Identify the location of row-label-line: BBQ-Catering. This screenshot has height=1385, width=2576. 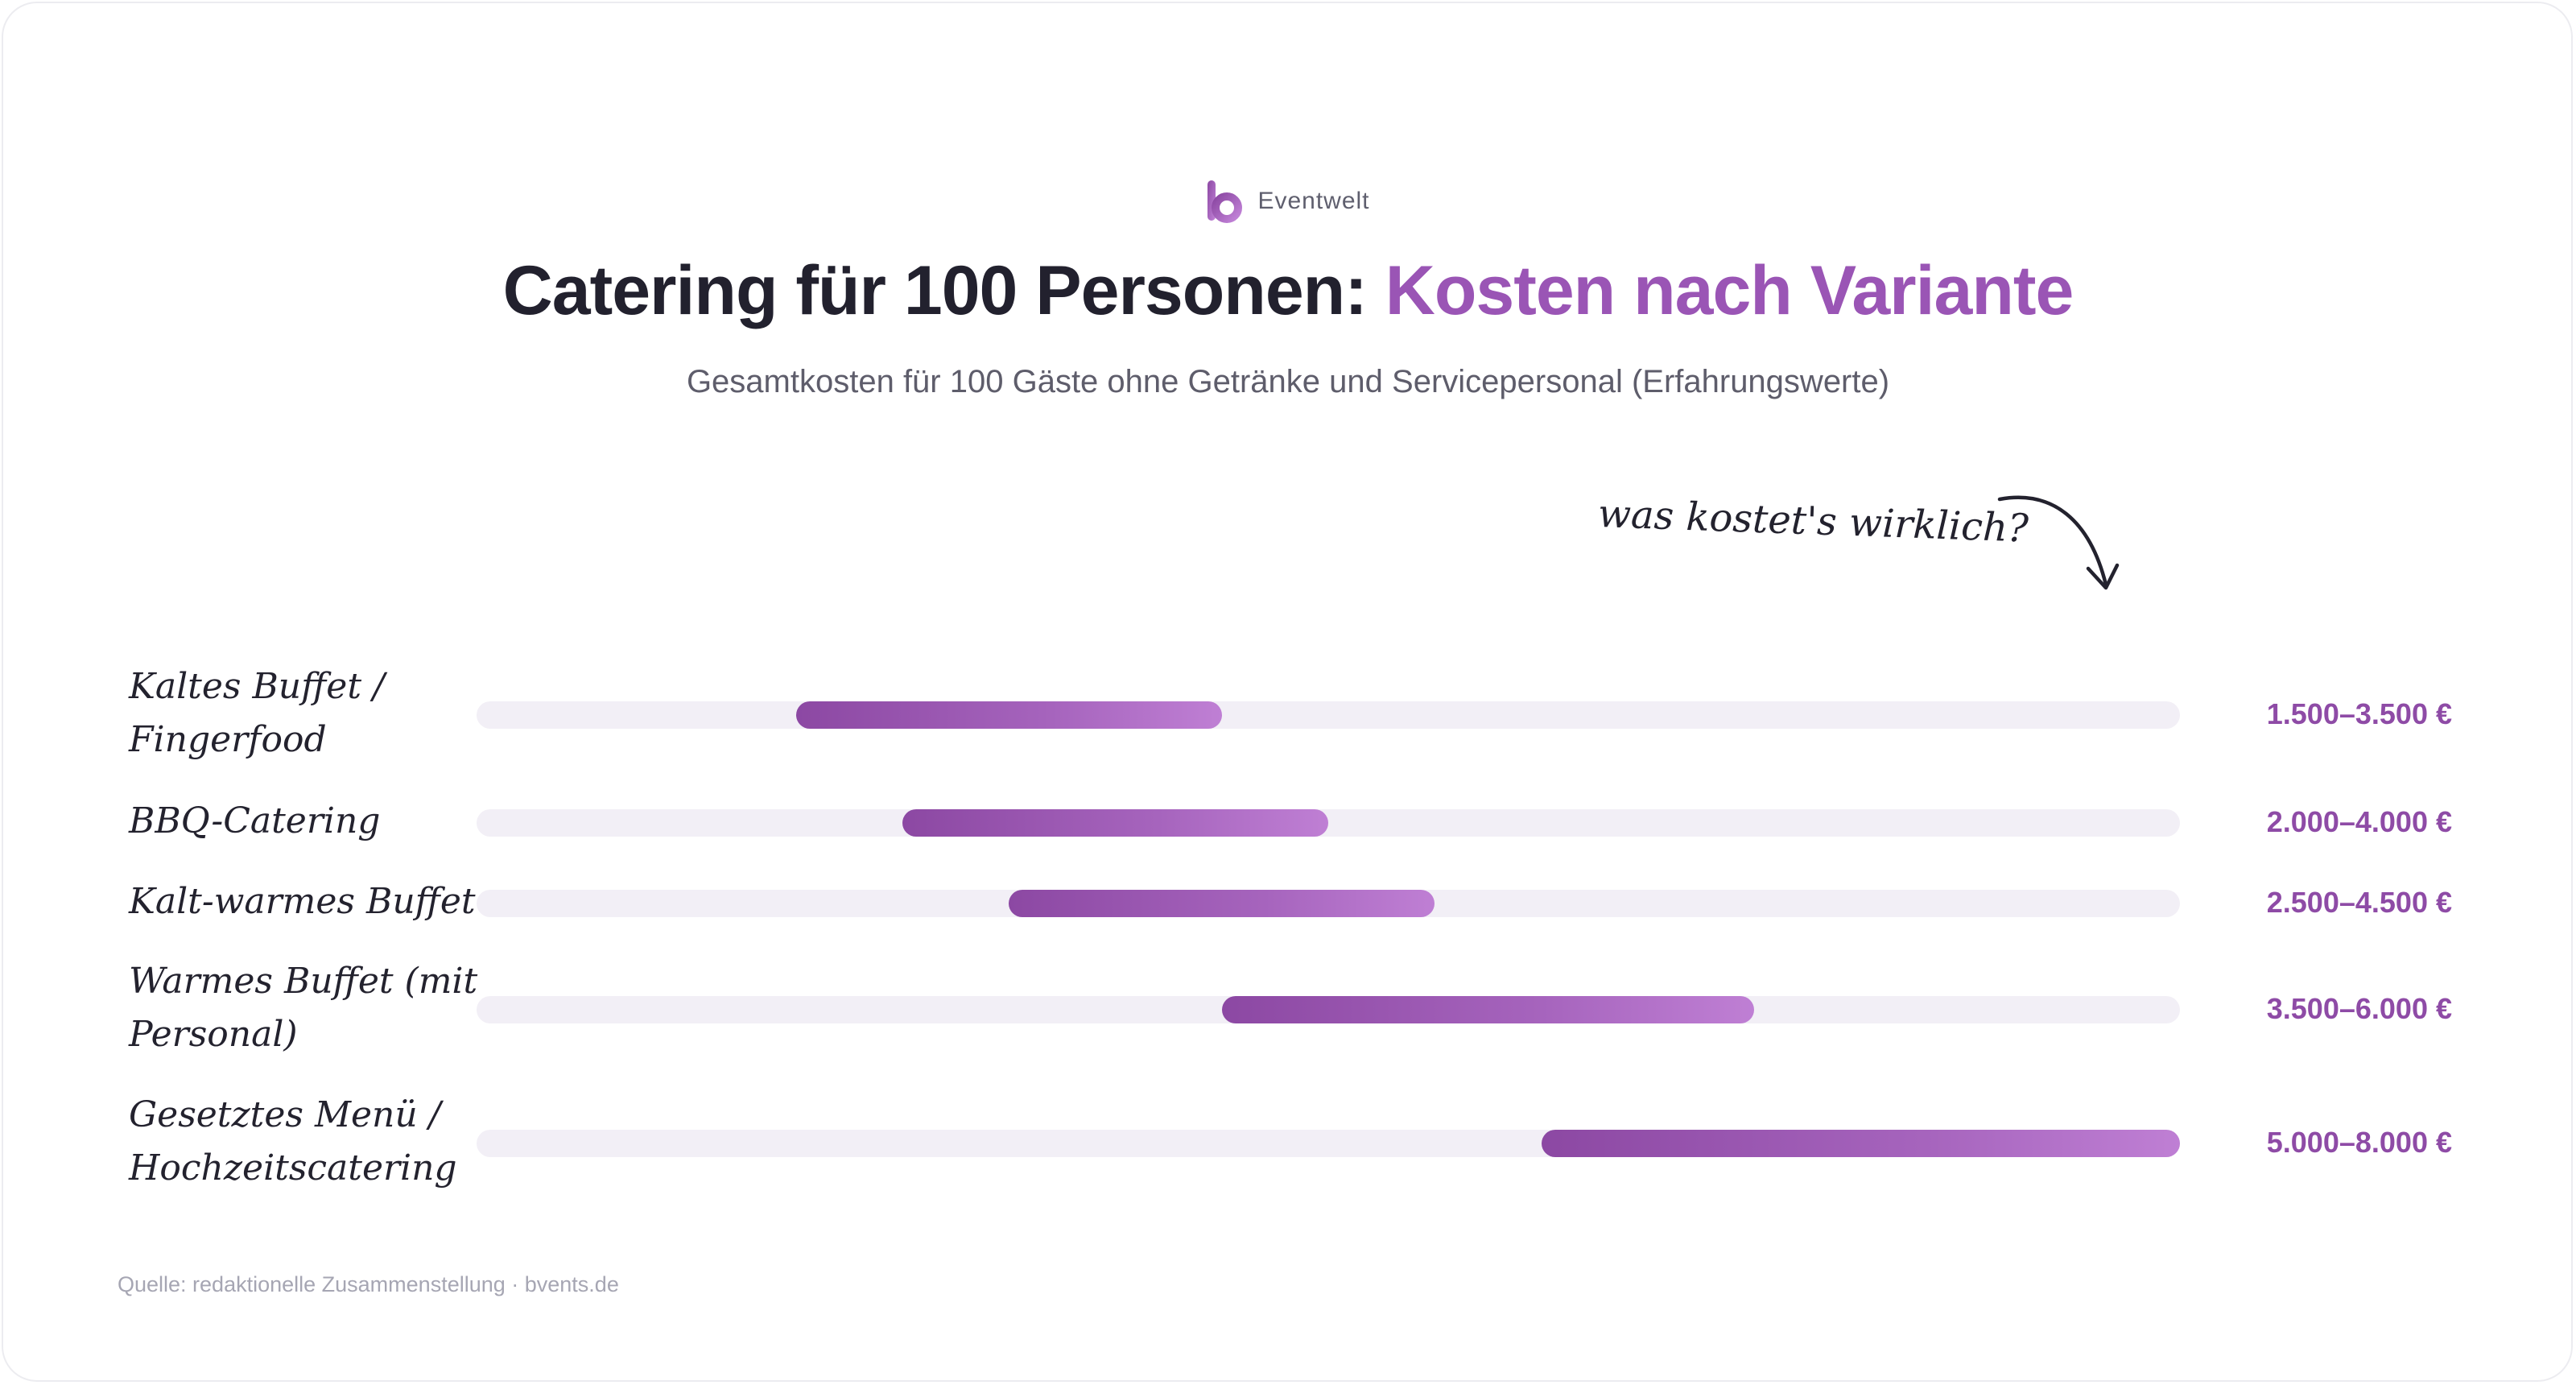
(255, 821).